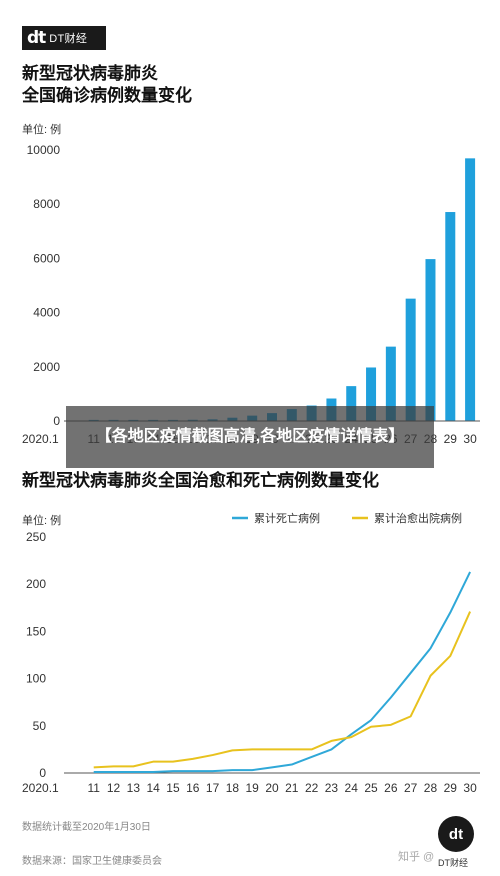  Describe the element at coordinates (40, 726) in the screenshot. I see `chart2-ytick-label: 50` at that location.